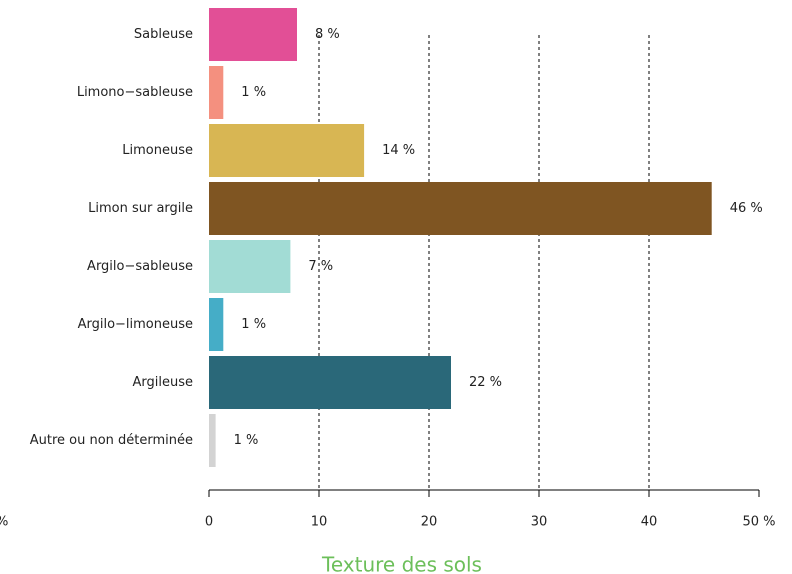 Image resolution: width=792 pixels, height=574 pixels. What do you see at coordinates (758, 522) in the screenshot?
I see `x-tick-label: 50 %` at bounding box center [758, 522].